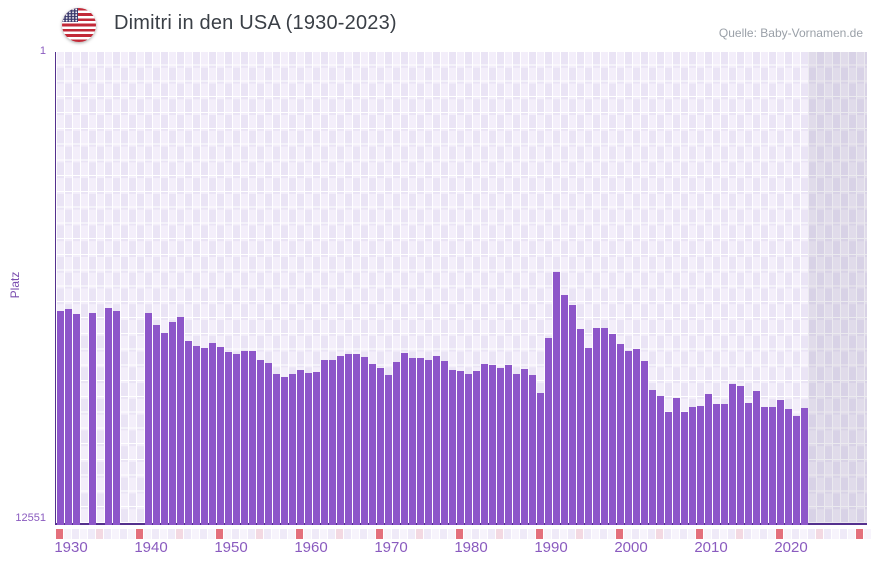 The height and width of the screenshot is (567, 873). Describe the element at coordinates (572, 415) in the screenshot. I see `bar-1994` at that location.